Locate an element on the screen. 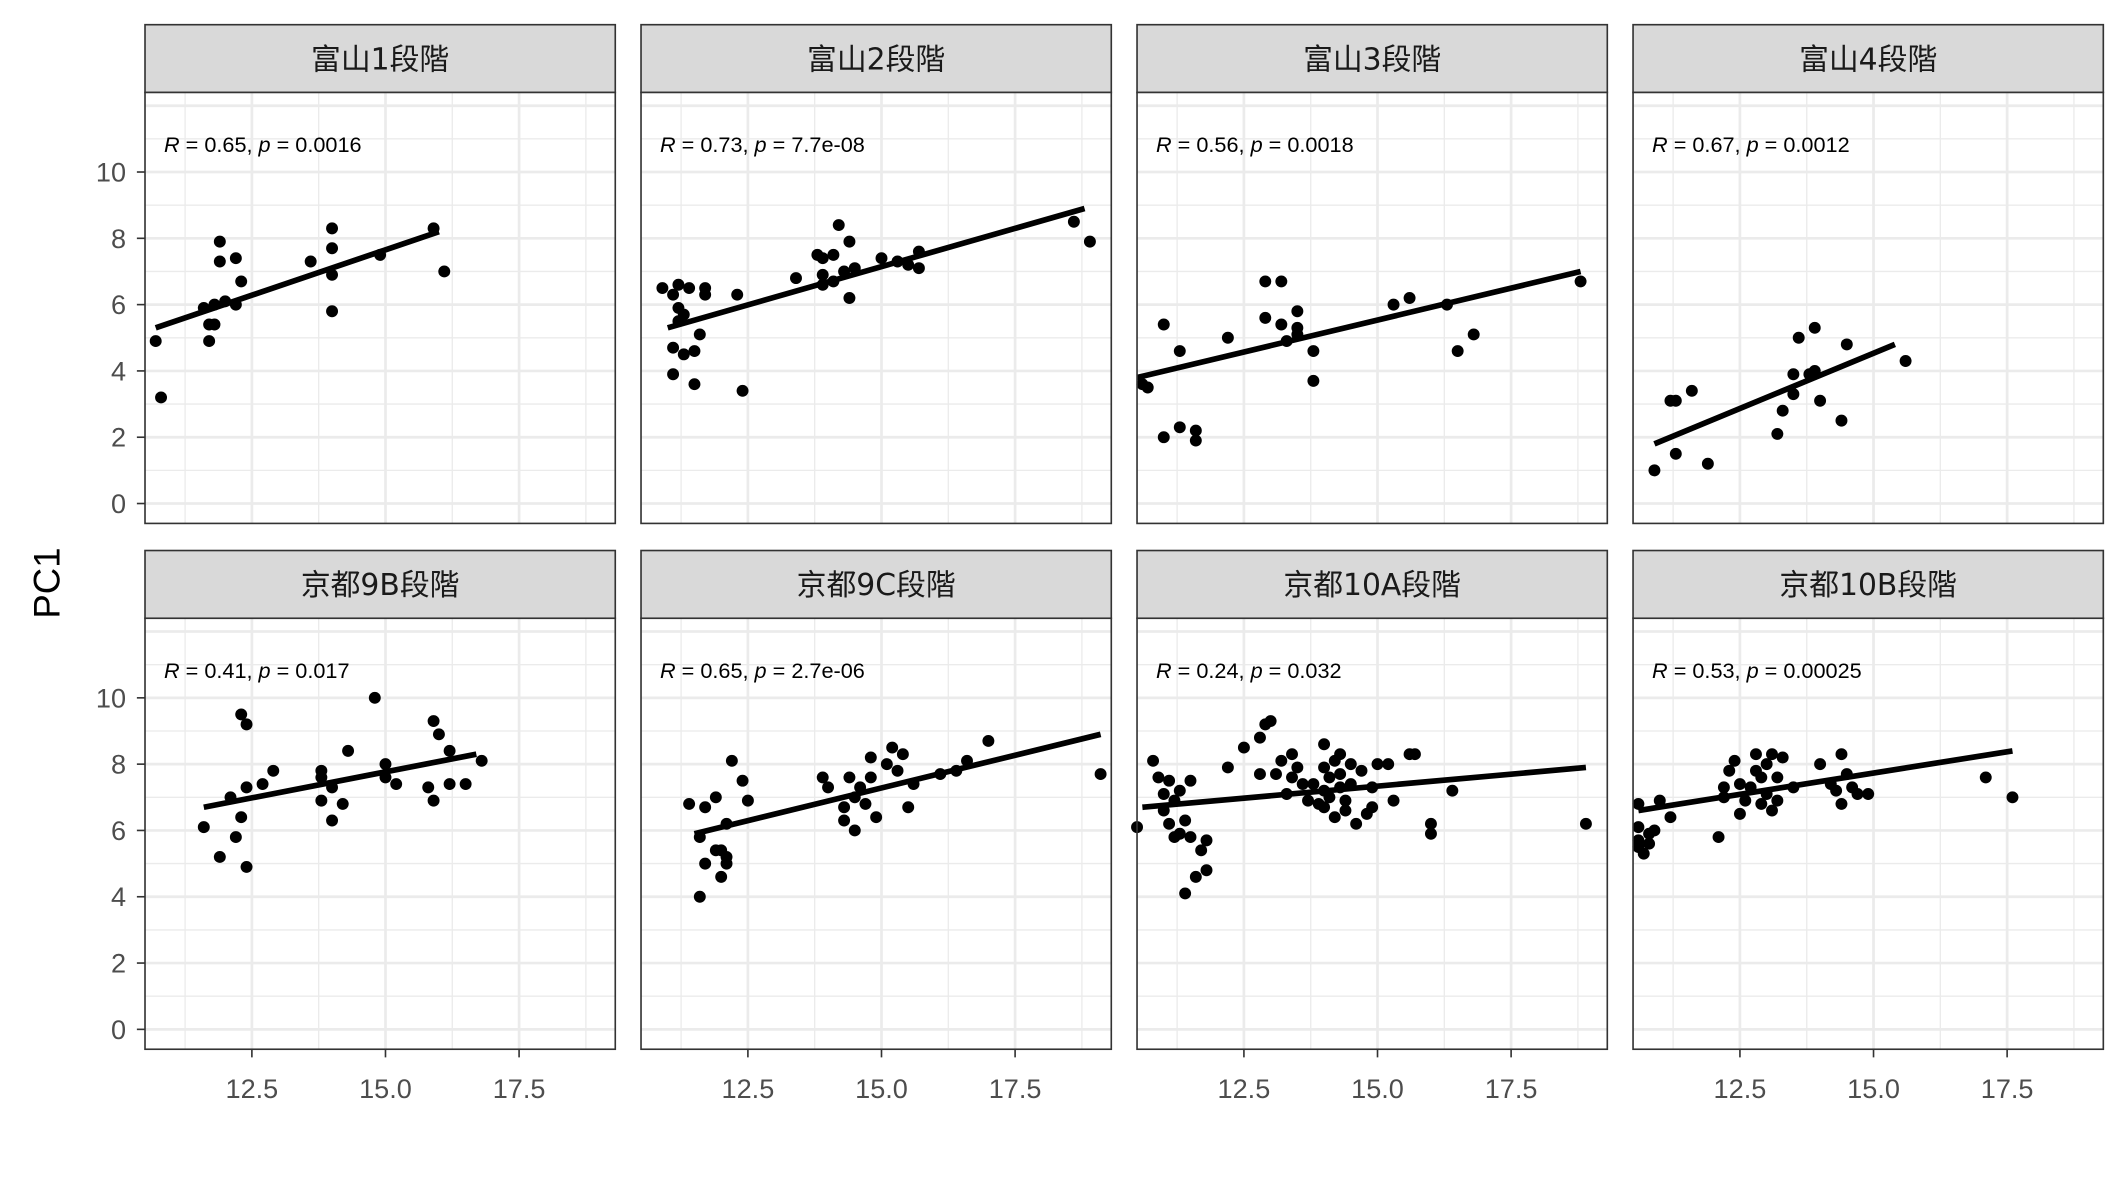  y-tick-label: 0 is located at coordinates (118, 503).